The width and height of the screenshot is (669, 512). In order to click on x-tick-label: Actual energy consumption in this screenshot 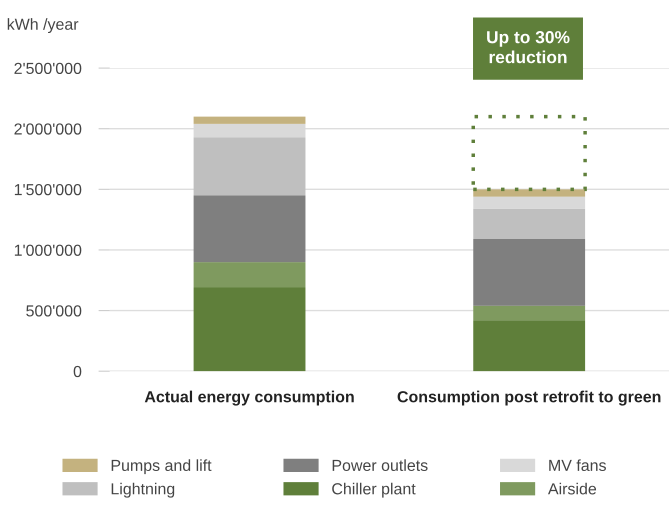, I will do `click(249, 398)`.